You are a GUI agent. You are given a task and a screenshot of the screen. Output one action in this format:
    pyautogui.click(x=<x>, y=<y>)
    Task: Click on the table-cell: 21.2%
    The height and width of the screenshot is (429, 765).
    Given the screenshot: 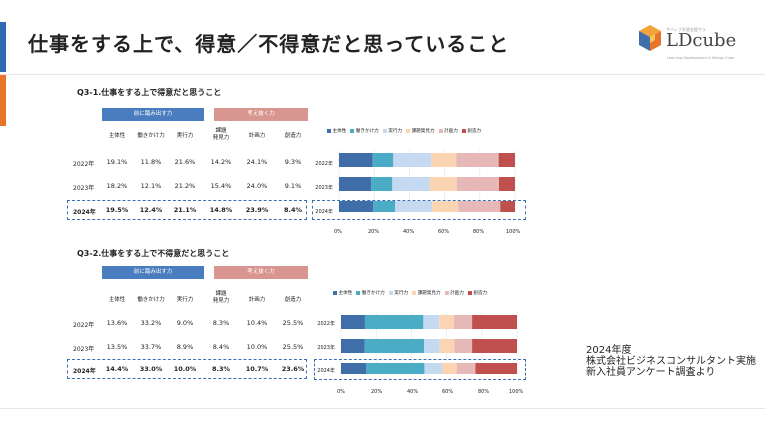 What is the action you would take?
    pyautogui.click(x=185, y=186)
    